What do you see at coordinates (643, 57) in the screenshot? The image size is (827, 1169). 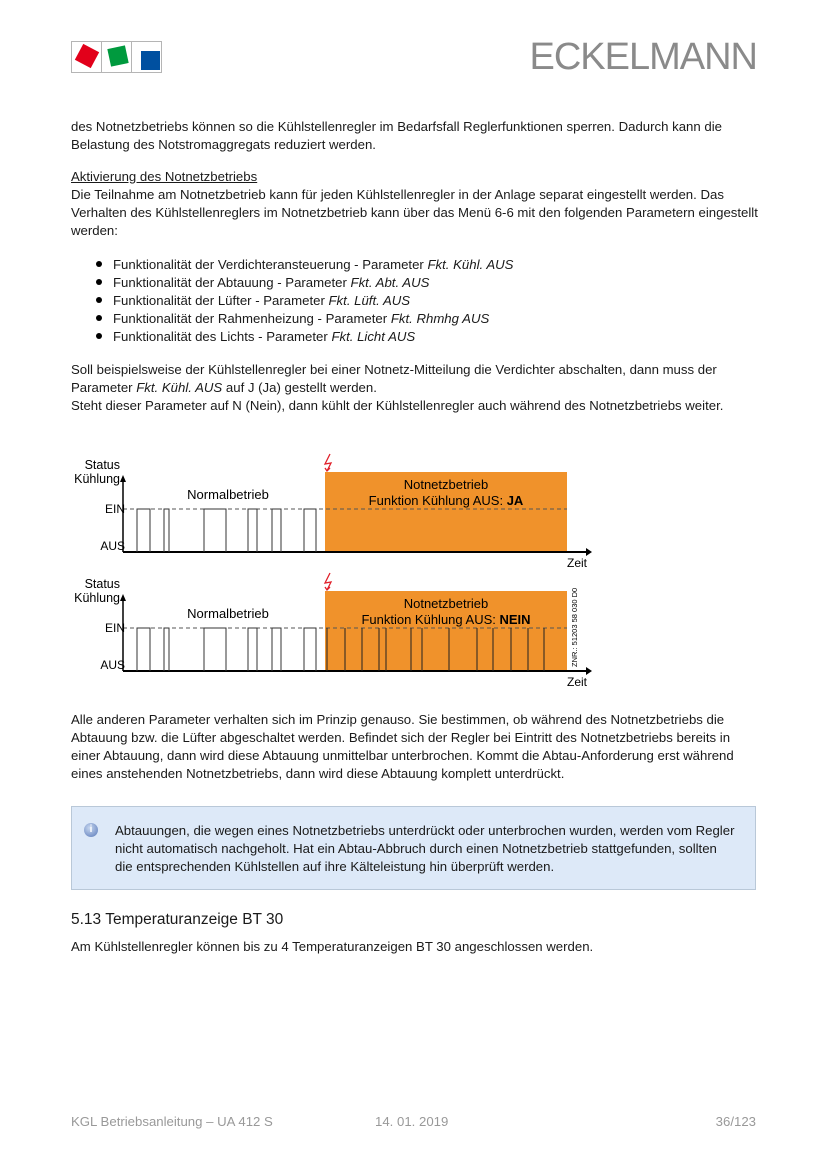 I see `brand-wordmark: ECKELMANN` at bounding box center [643, 57].